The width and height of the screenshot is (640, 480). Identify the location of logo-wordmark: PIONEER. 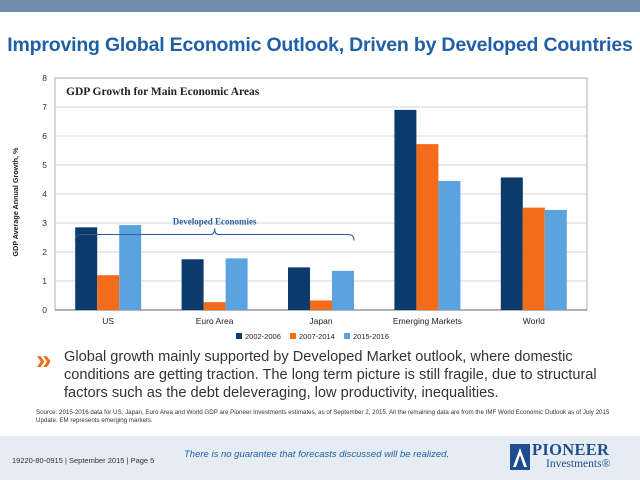
(571, 449).